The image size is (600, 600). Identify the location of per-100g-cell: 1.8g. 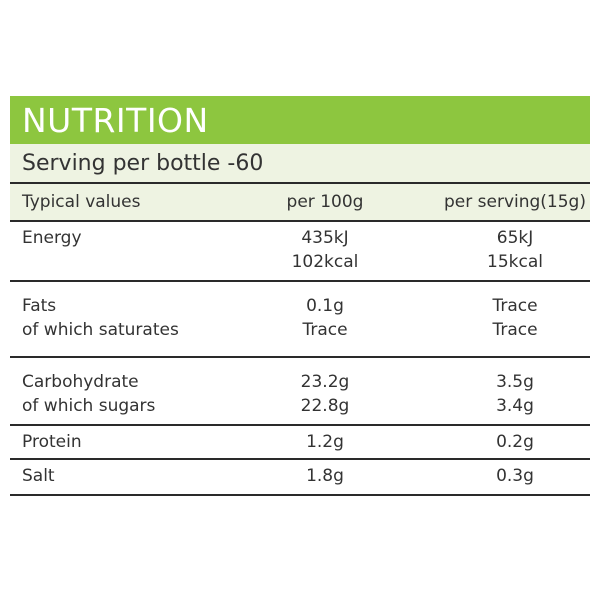
(325, 479).